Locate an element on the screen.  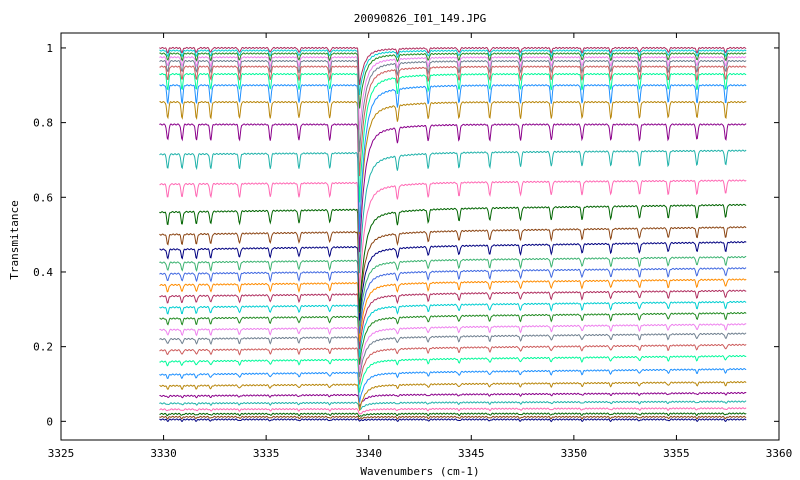
x-tick-label: 3350 is located at coordinates (574, 453).